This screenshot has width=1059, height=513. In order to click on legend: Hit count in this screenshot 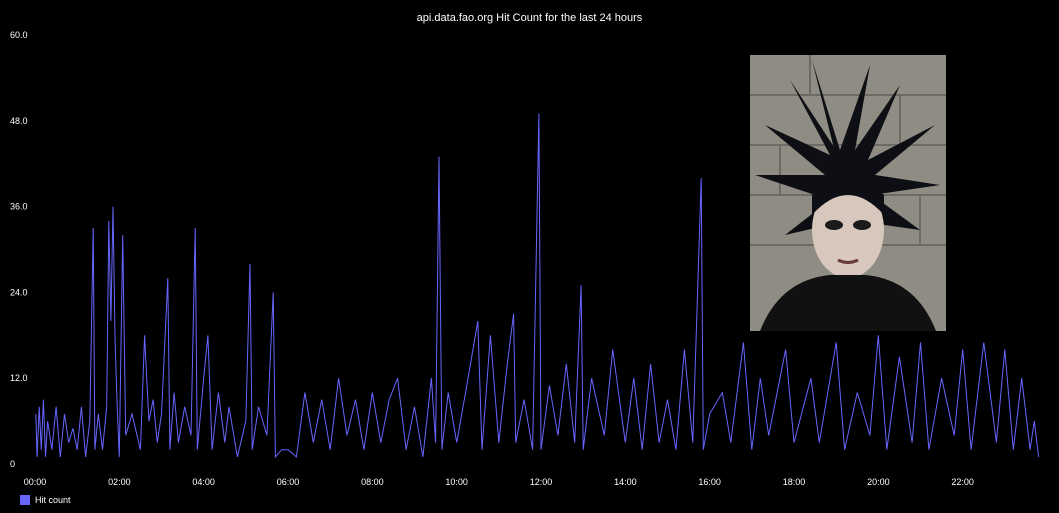, I will do `click(45, 500)`.